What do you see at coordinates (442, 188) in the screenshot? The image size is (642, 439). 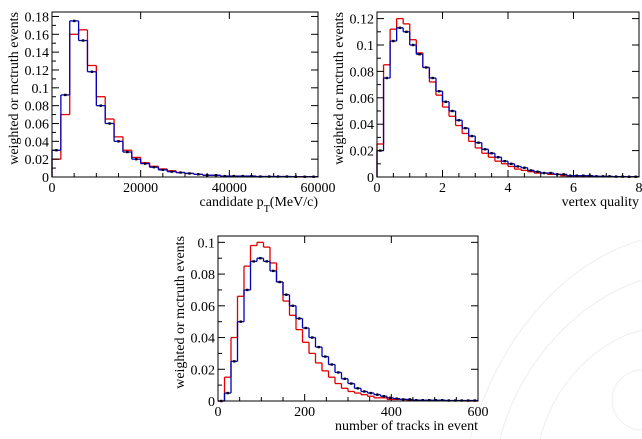 I see `x-tick-label: 2` at bounding box center [442, 188].